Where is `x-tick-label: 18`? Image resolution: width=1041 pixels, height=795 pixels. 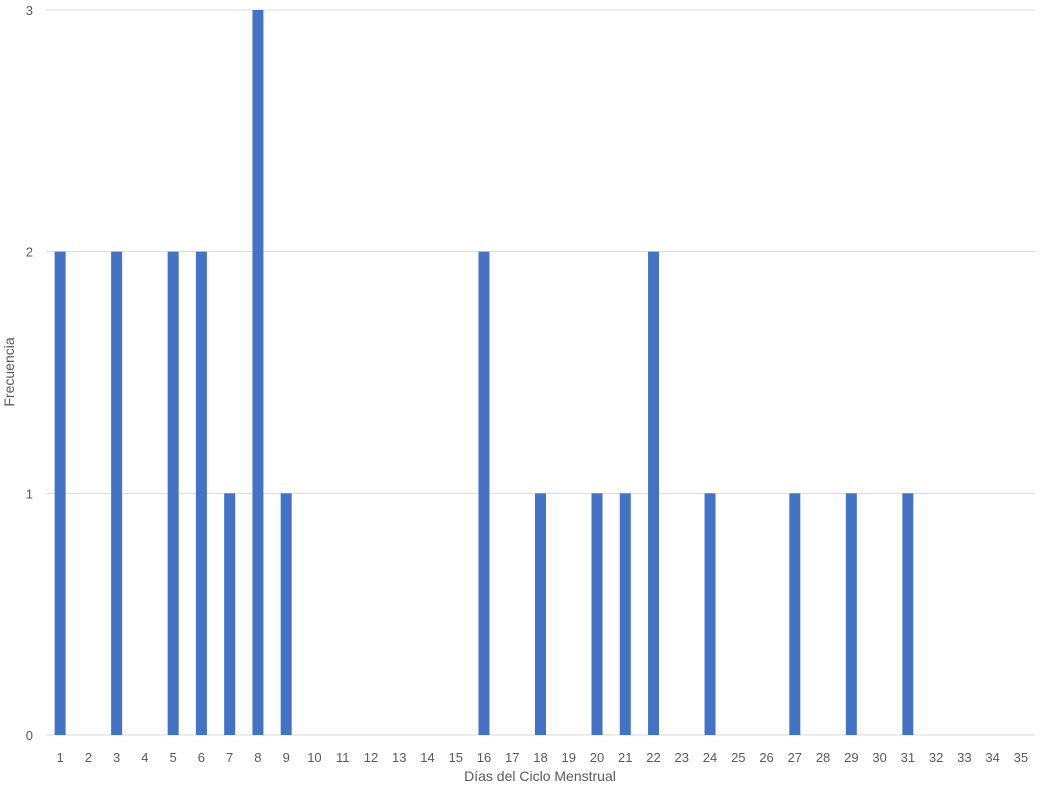 x-tick-label: 18 is located at coordinates (540, 757).